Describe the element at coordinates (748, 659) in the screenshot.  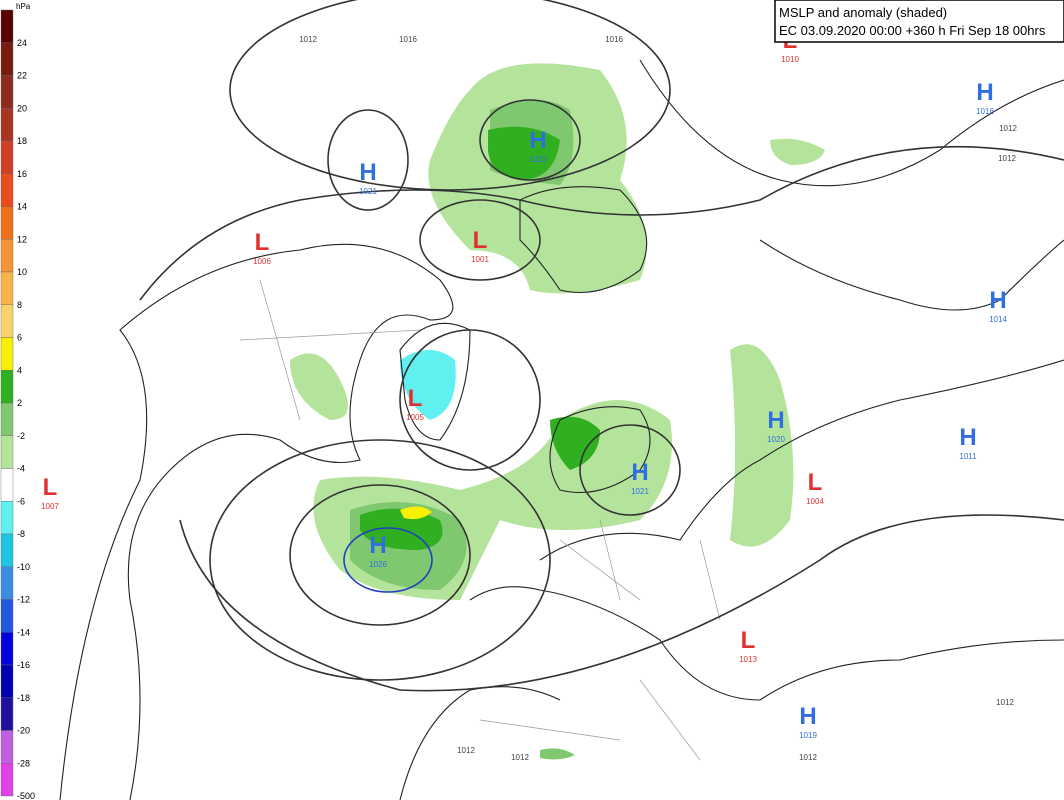
I see `pressure-center-value: 1013` at that location.